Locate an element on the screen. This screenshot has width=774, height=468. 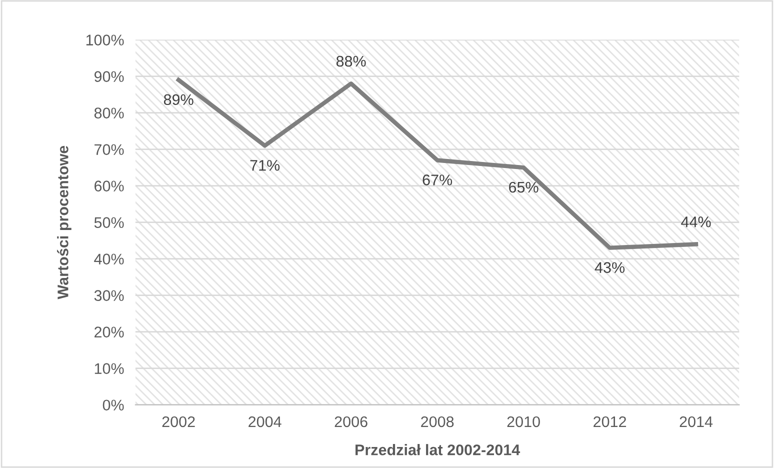
y-tick-label: 60% is located at coordinates (109, 186).